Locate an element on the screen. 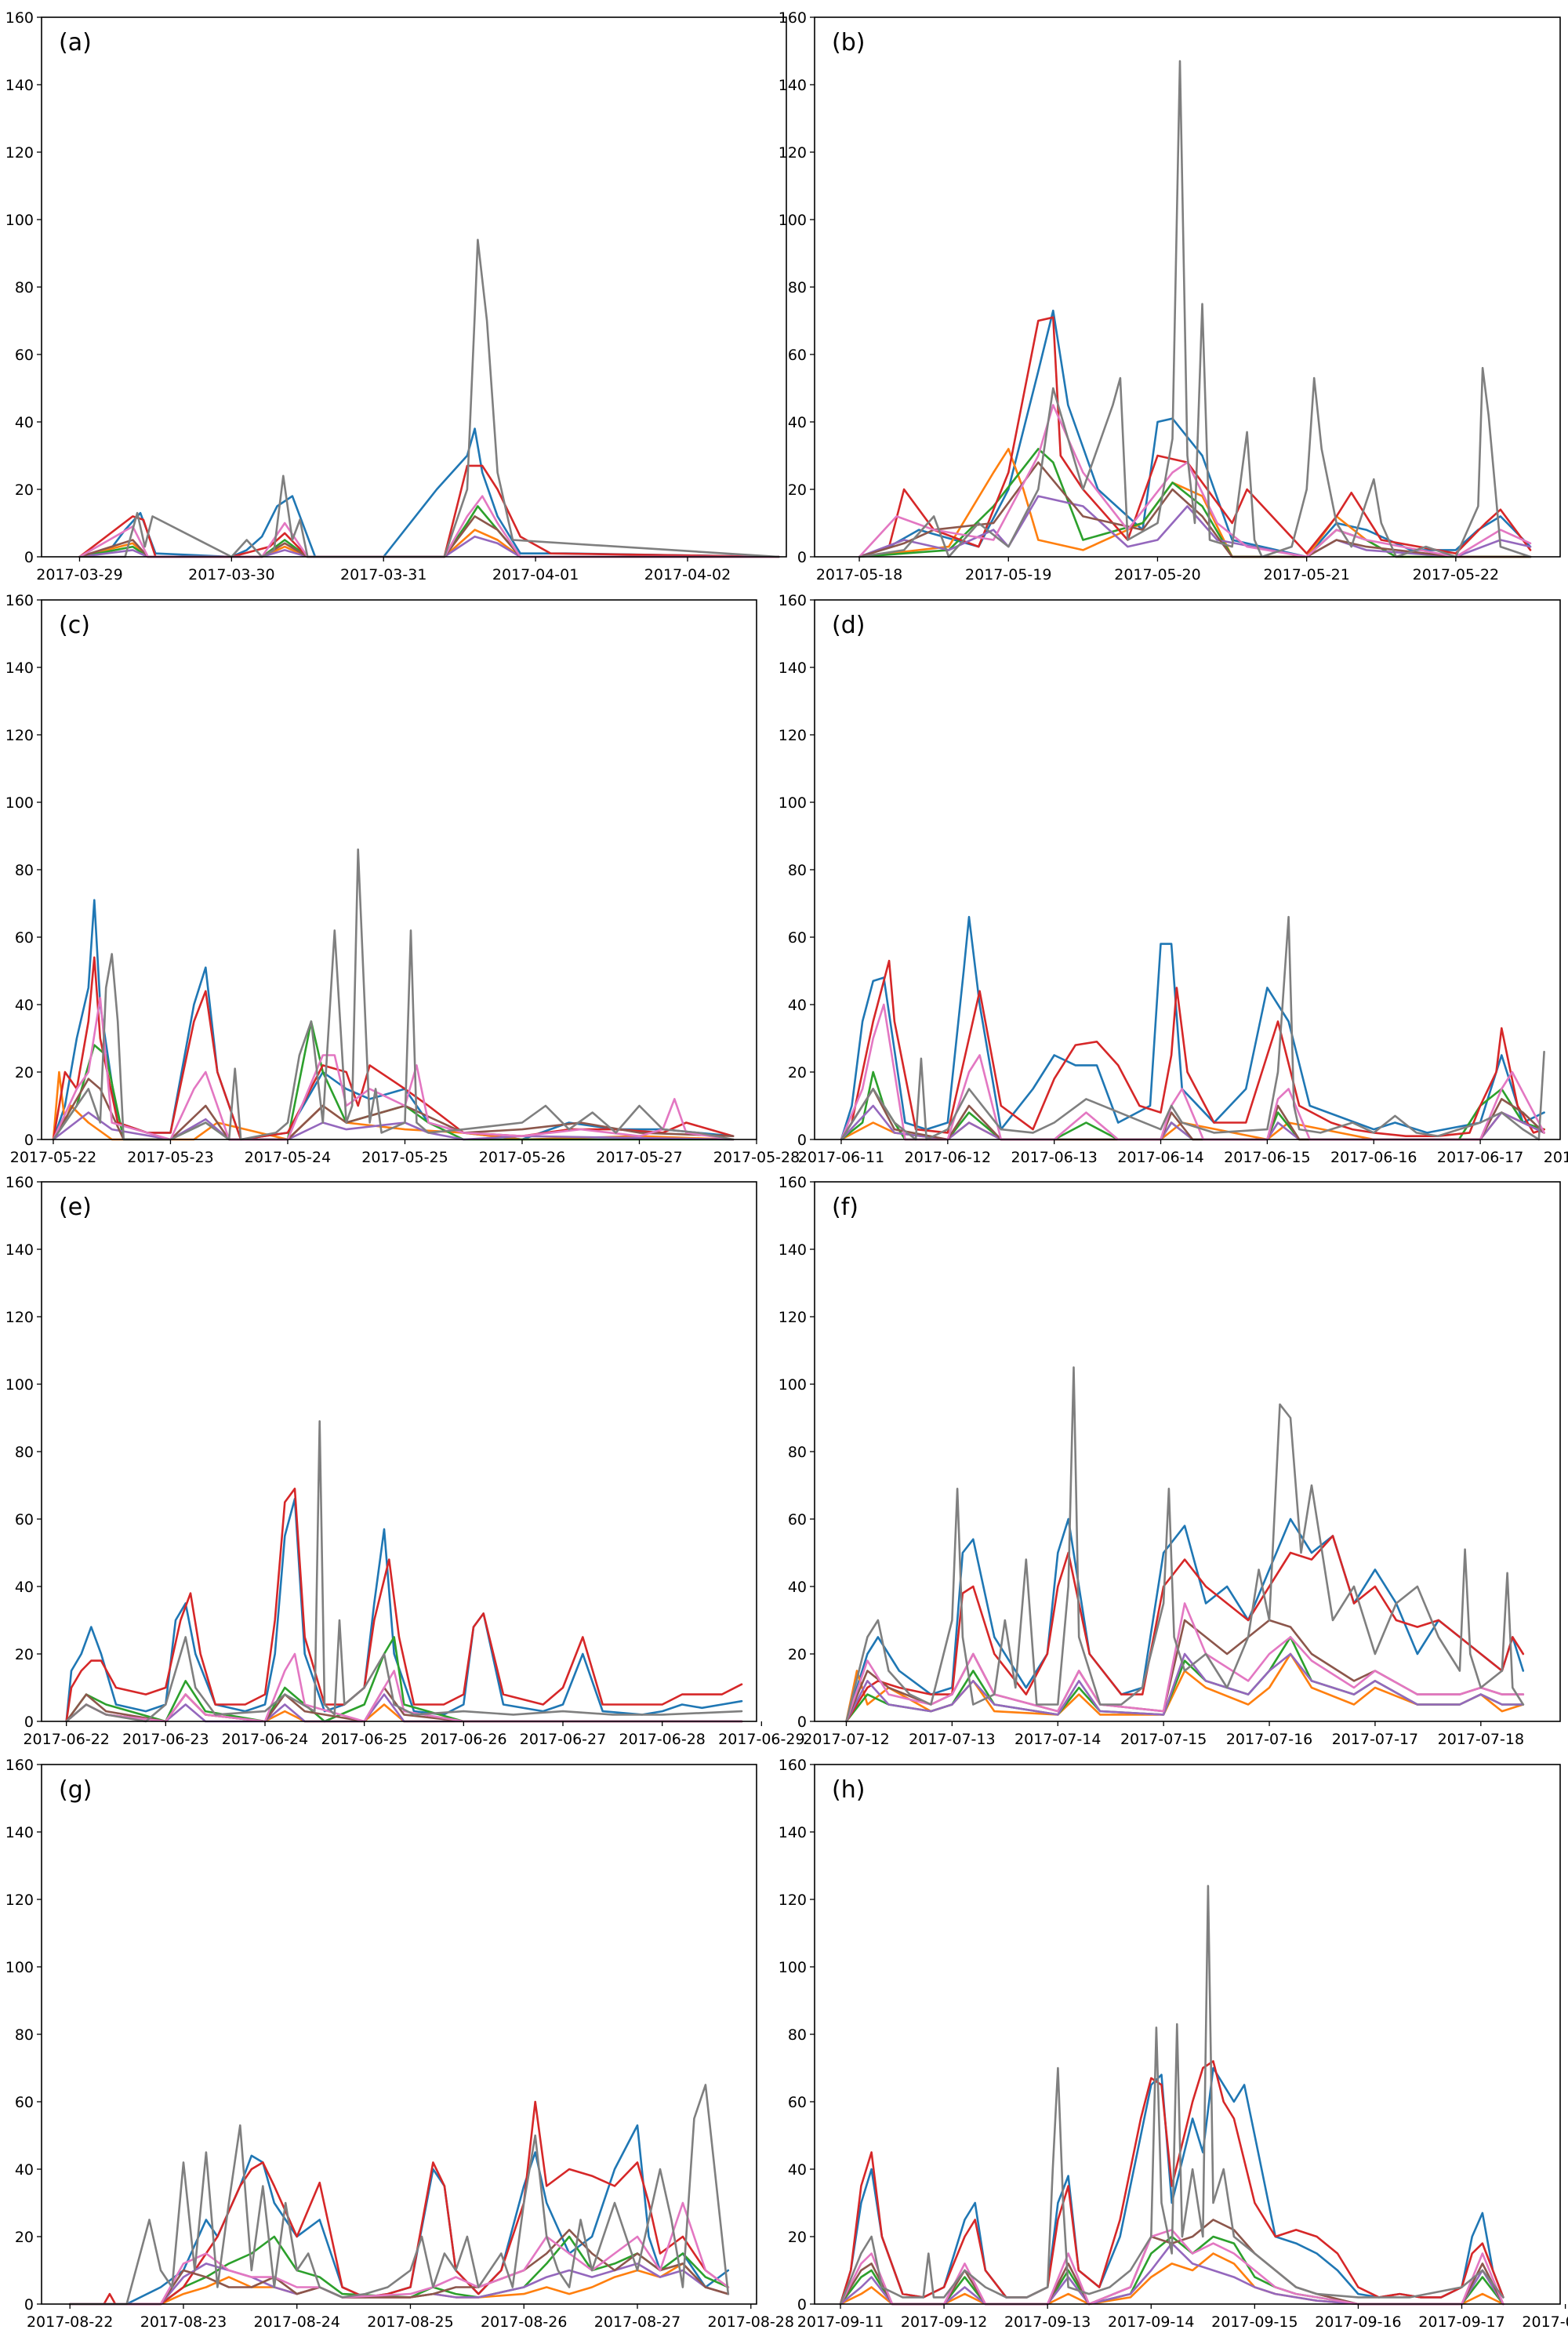 The image size is (1568, 2337). x-tick-label: 2017-09-14 is located at coordinates (1151, 2322).